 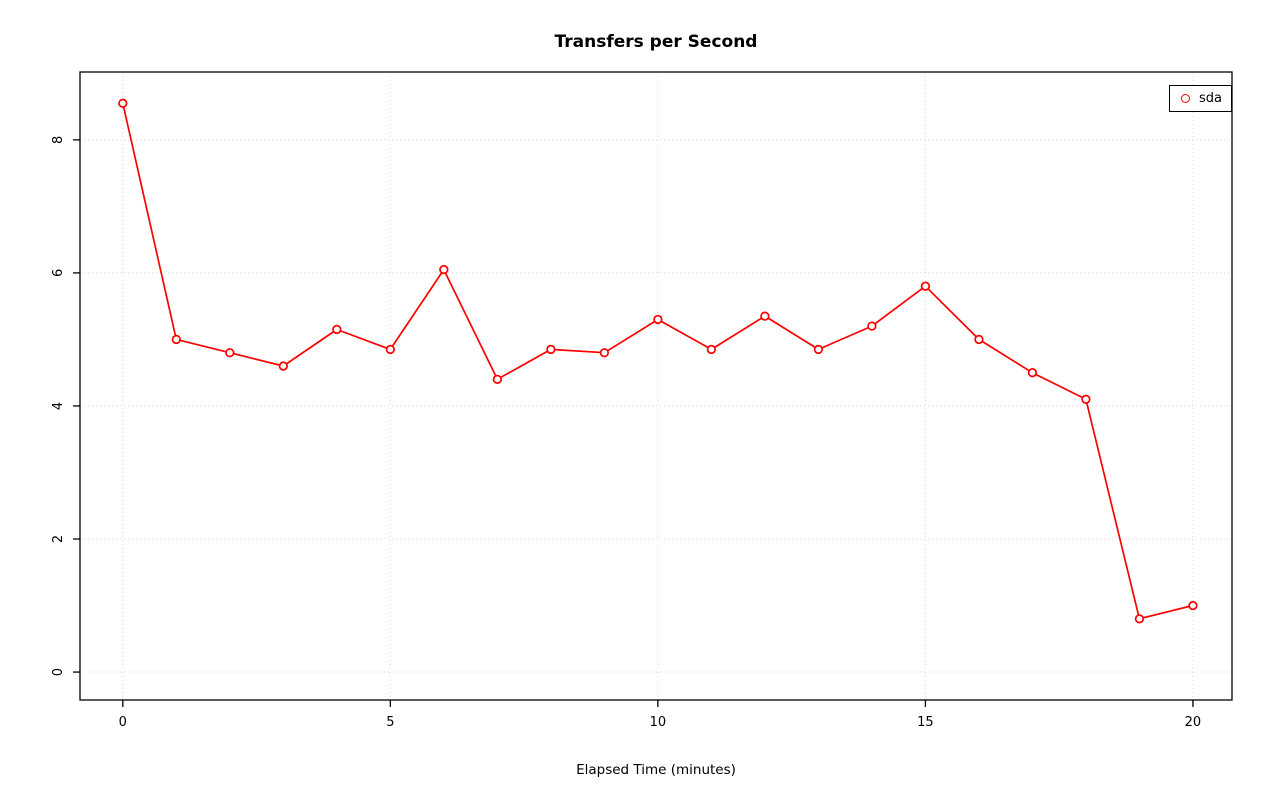 What do you see at coordinates (656, 42) in the screenshot?
I see `chart-title: Transfers per Second` at bounding box center [656, 42].